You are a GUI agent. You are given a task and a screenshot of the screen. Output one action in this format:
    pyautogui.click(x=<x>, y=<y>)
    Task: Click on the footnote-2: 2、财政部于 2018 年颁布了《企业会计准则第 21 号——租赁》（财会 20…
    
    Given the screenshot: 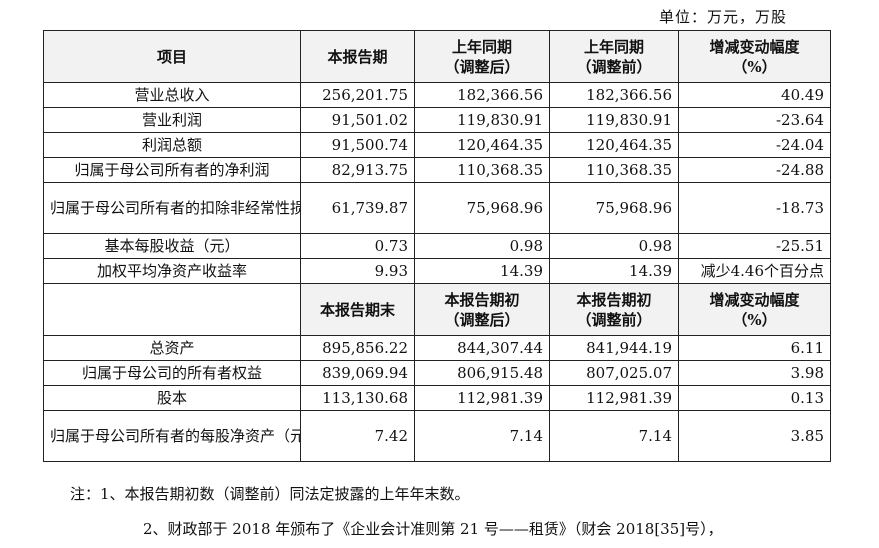 What is the action you would take?
    pyautogui.click(x=433, y=529)
    